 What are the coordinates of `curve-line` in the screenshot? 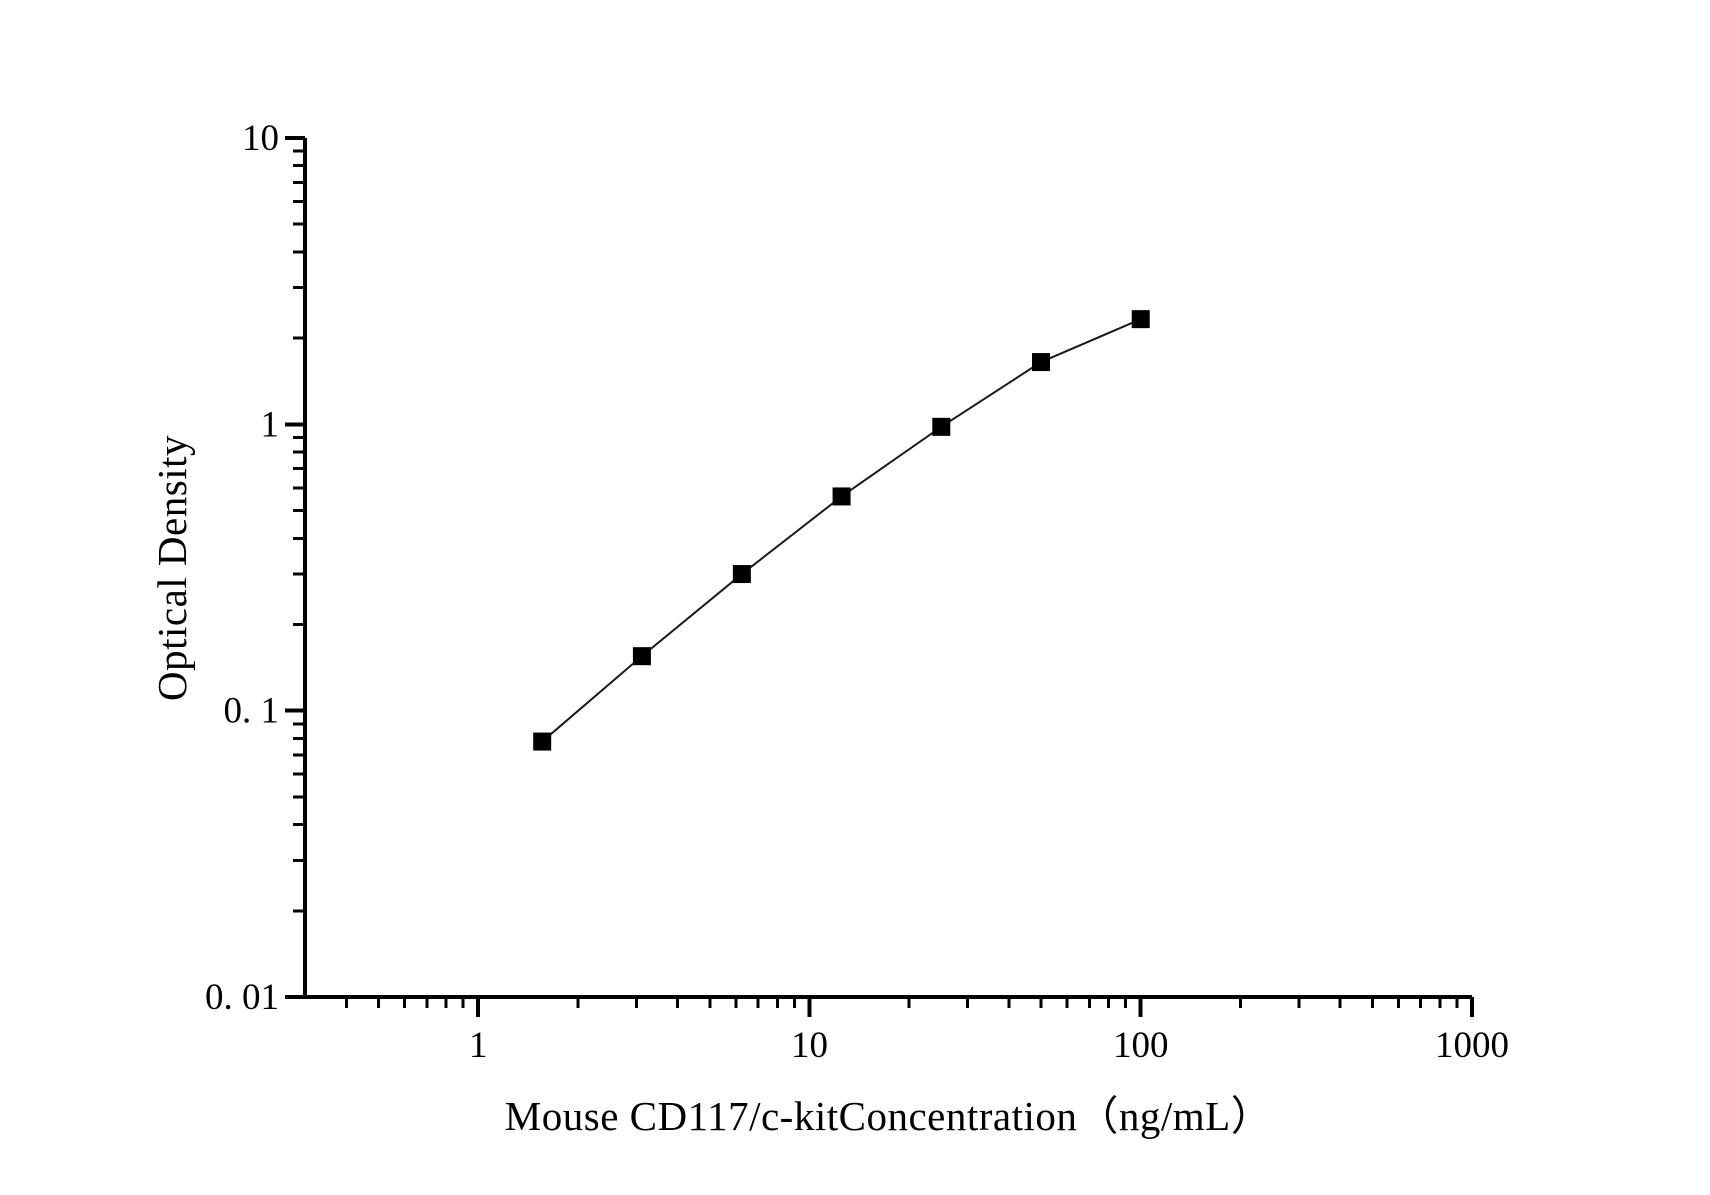 It's located at (841, 530).